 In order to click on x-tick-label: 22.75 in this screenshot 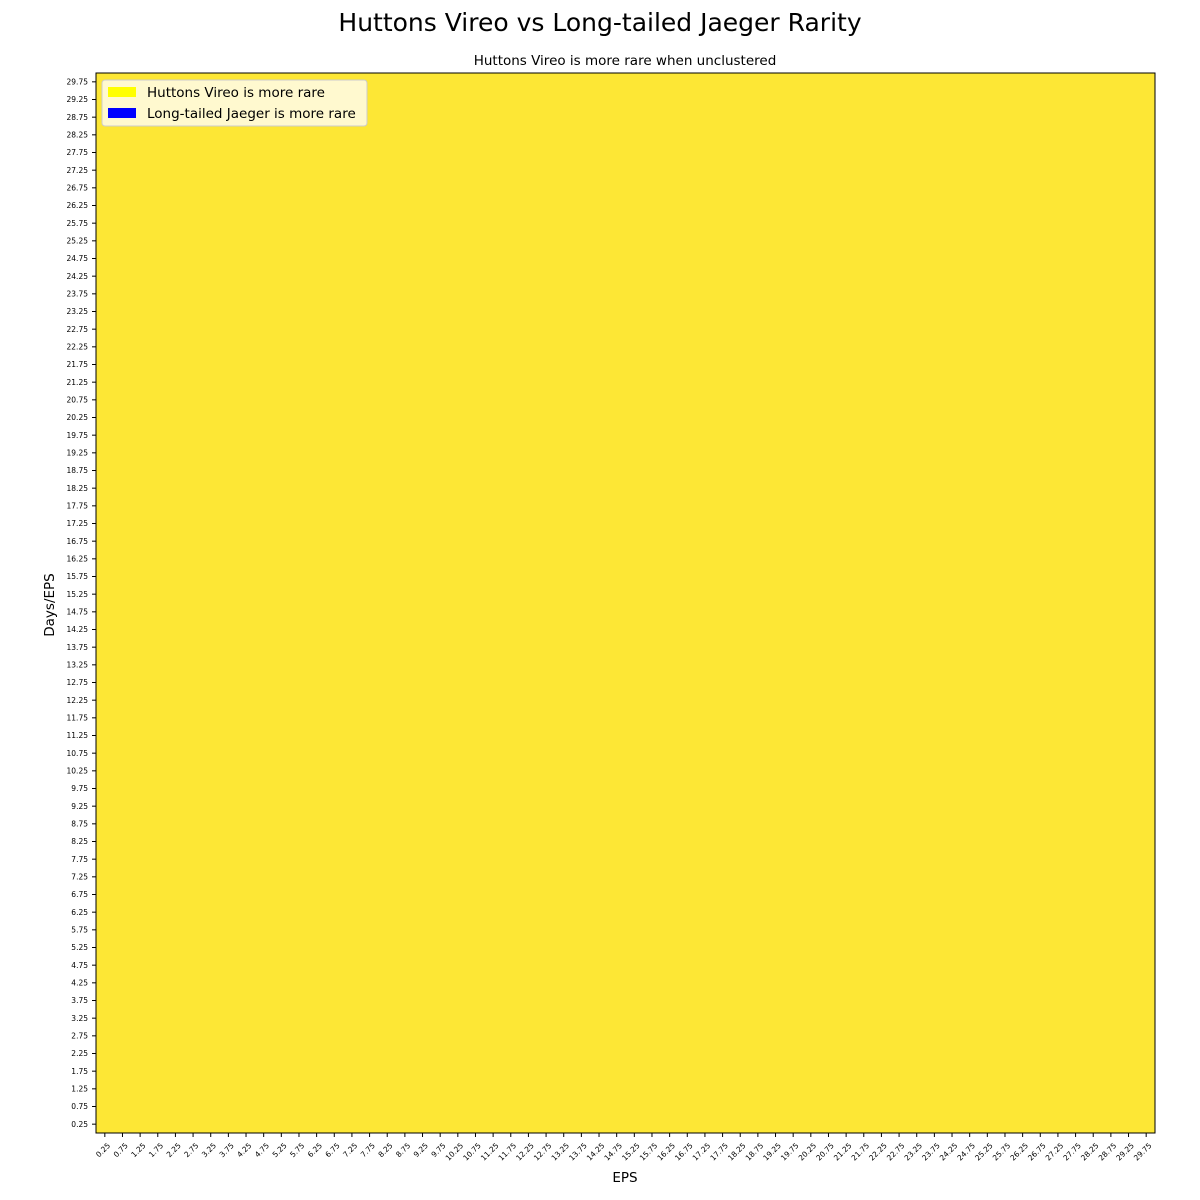, I will do `click(896, 1152)`.